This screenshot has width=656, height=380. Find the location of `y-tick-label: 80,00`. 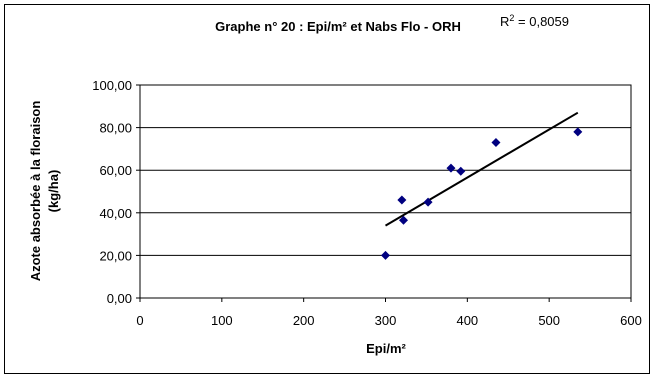

y-tick-label: 80,00 is located at coordinates (115, 128).